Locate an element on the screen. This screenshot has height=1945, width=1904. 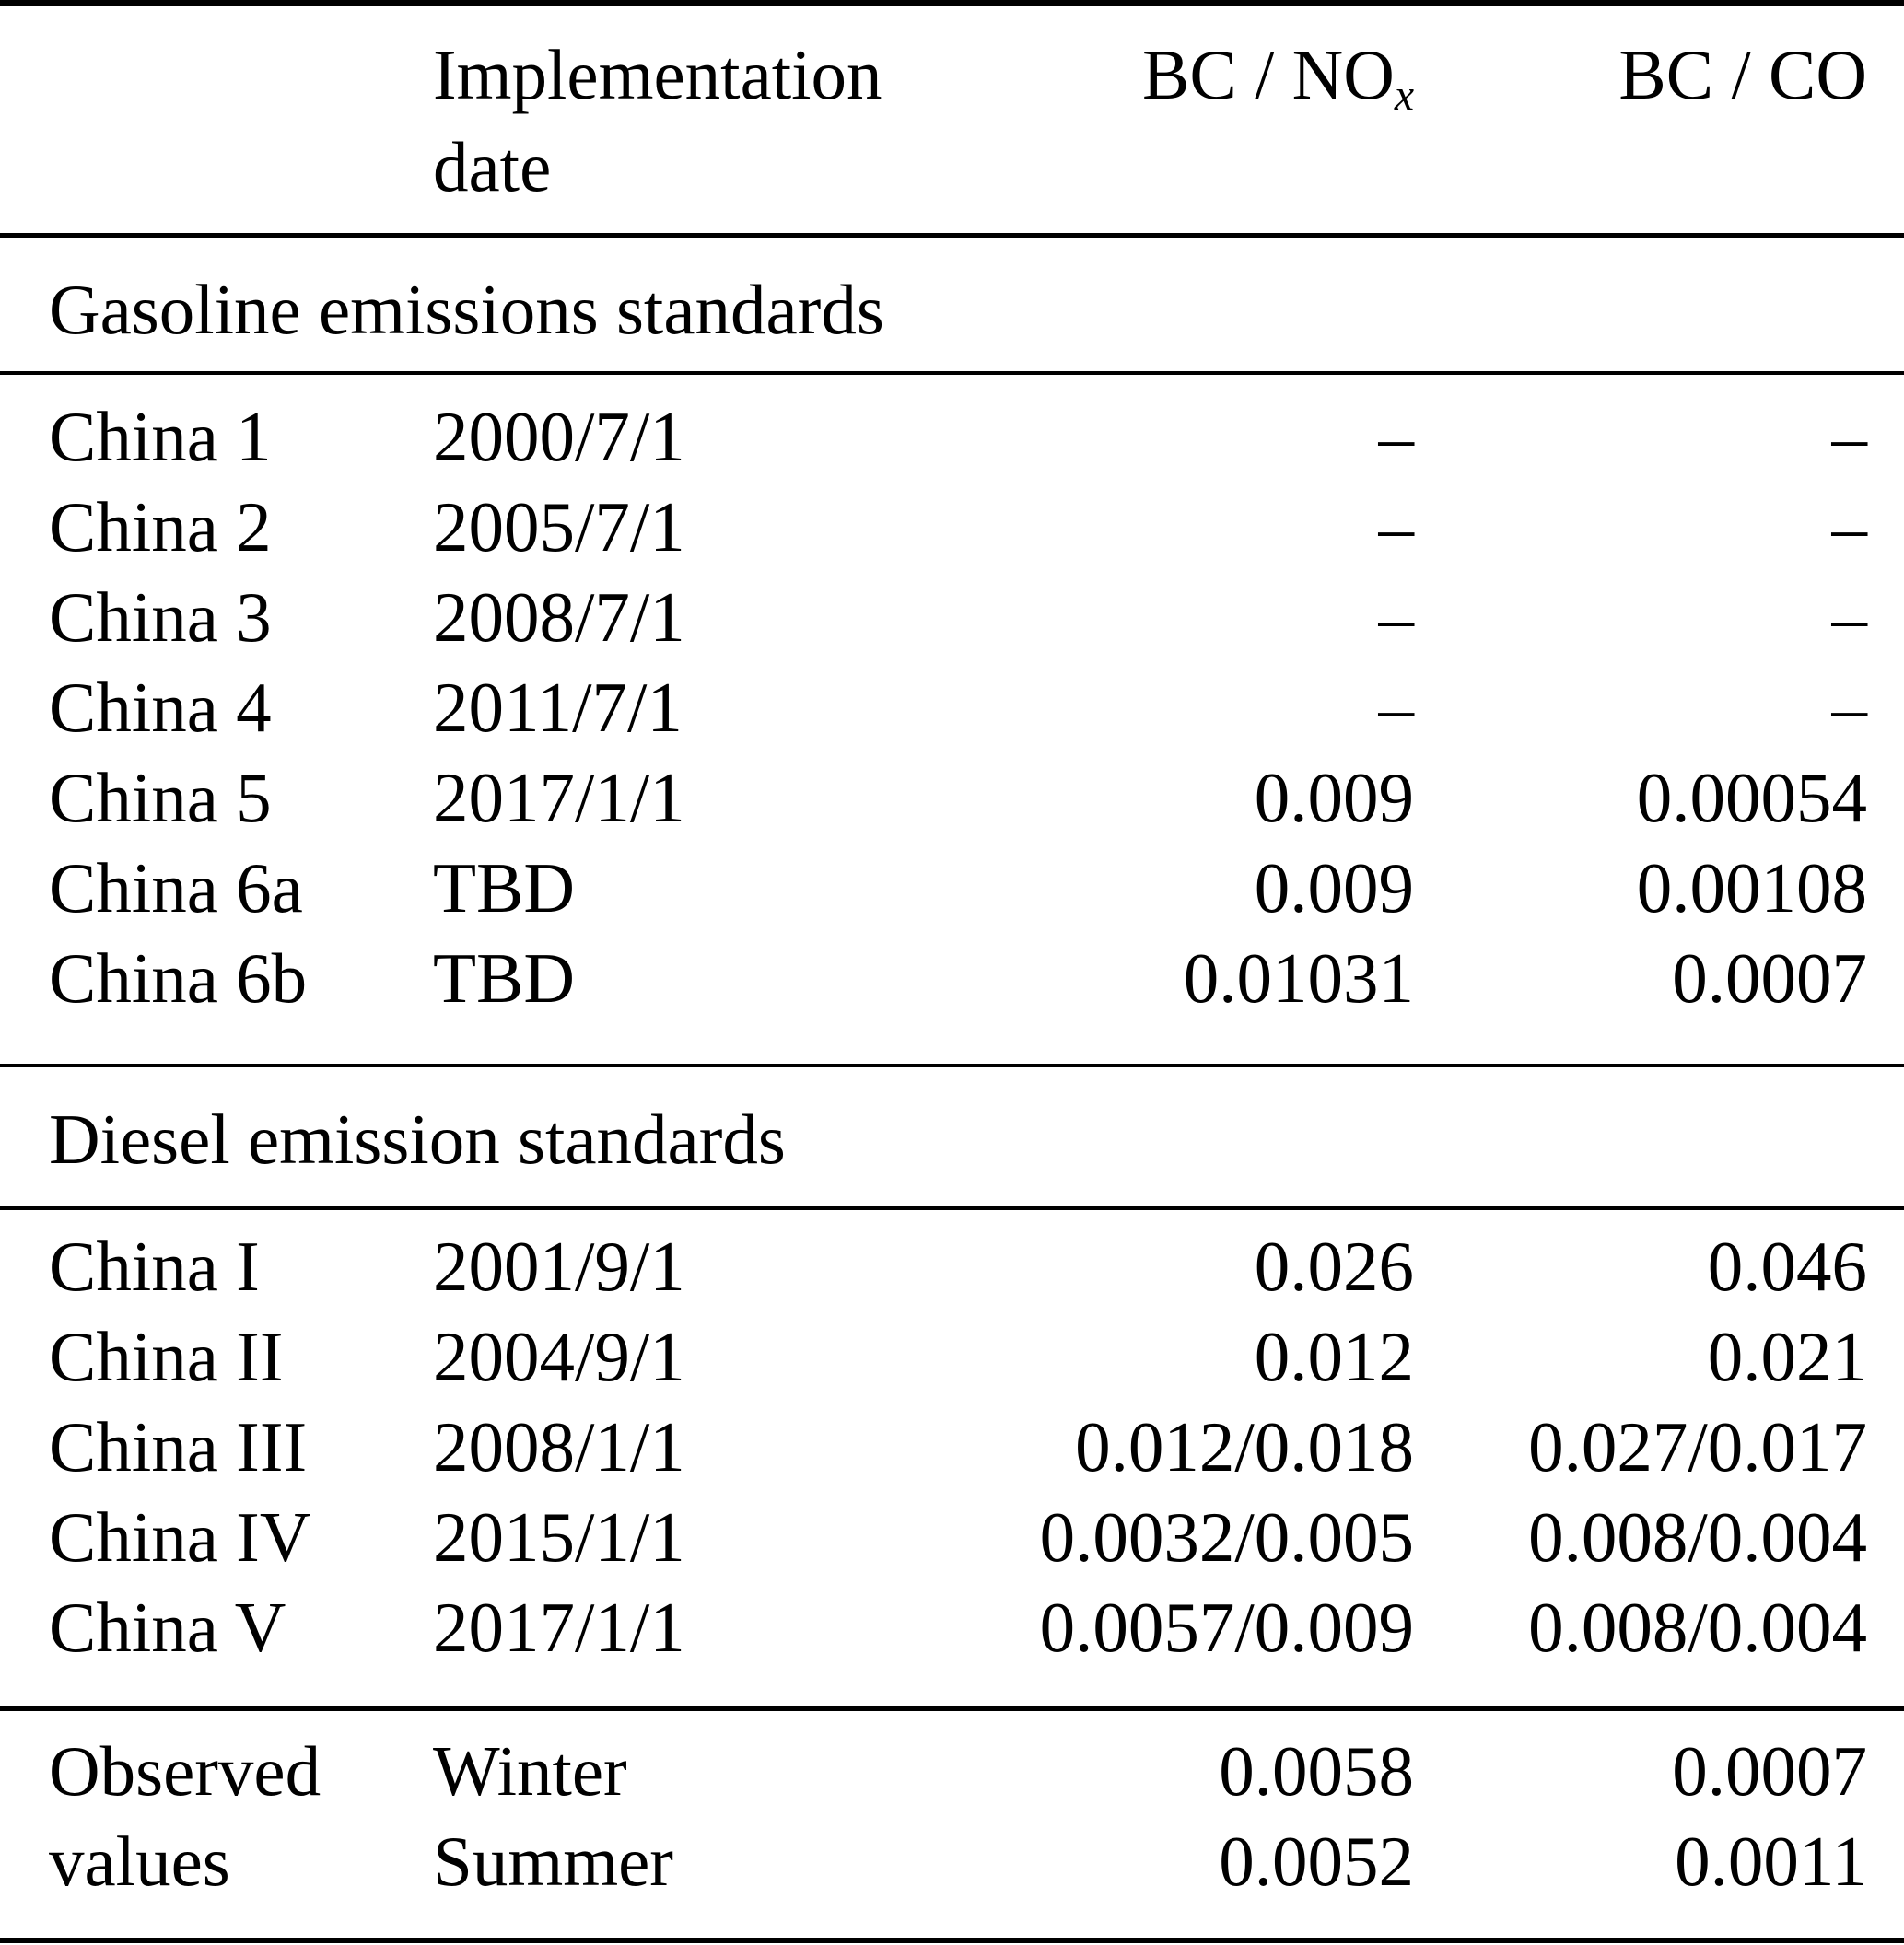
bc-nox-value: 0.0057/0.009 is located at coordinates (1226, 1627).